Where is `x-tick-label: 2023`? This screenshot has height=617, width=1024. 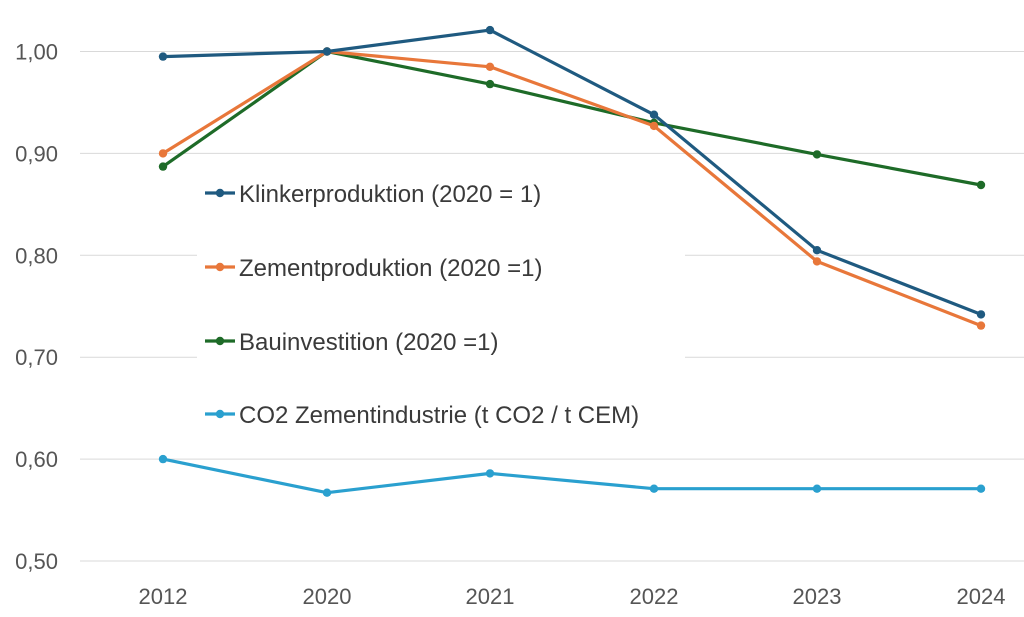
x-tick-label: 2023 is located at coordinates (817, 596).